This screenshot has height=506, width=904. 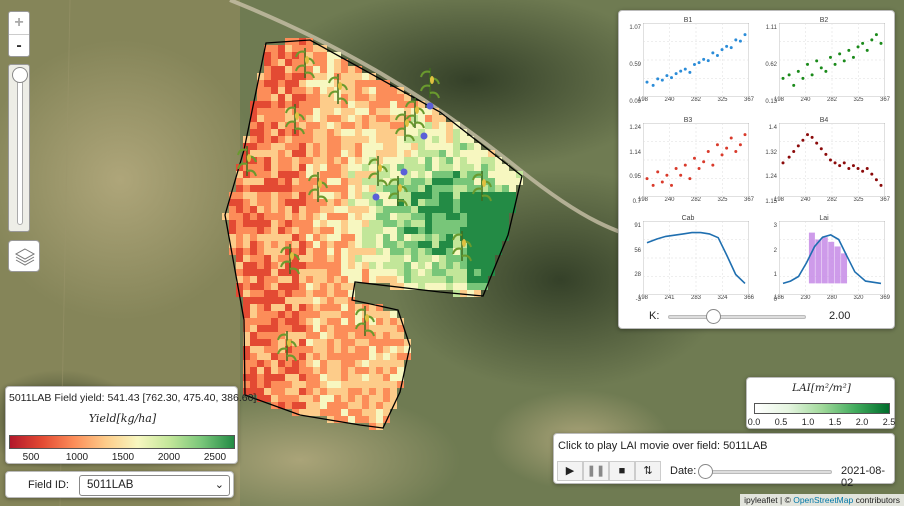 I want to click on x-tick-label: 283, so click(x=695, y=298).